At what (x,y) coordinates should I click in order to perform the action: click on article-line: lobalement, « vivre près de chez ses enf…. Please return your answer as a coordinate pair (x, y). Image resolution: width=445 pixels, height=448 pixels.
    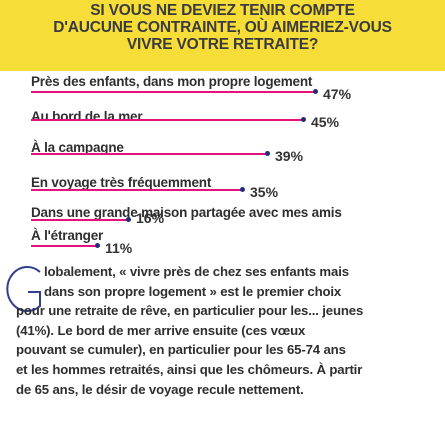
    Looking at the image, I should click on (196, 271).